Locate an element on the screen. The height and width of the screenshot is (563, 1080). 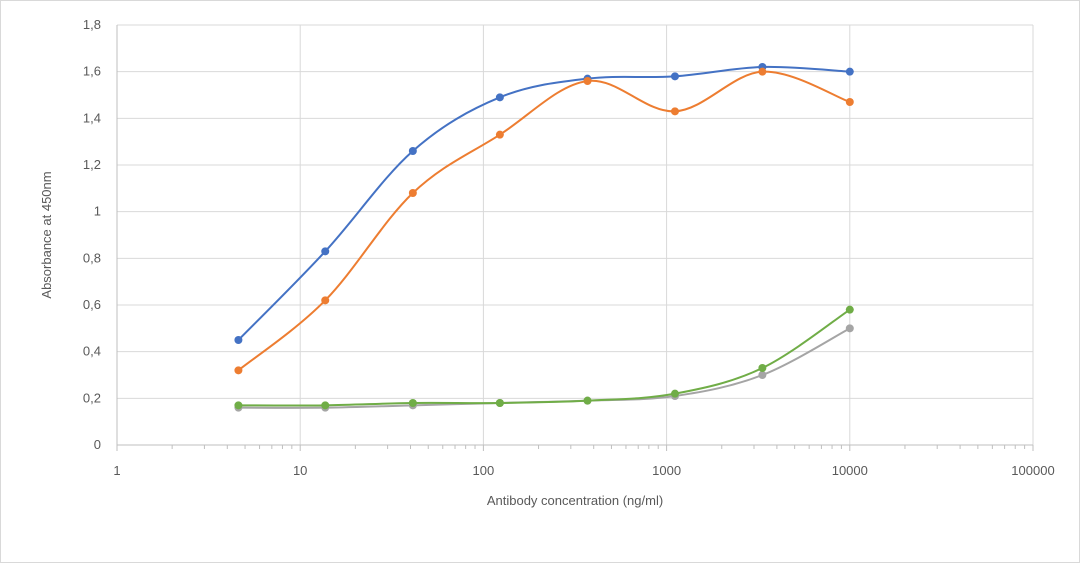
x-tick-label: 1000 is located at coordinates (666, 470).